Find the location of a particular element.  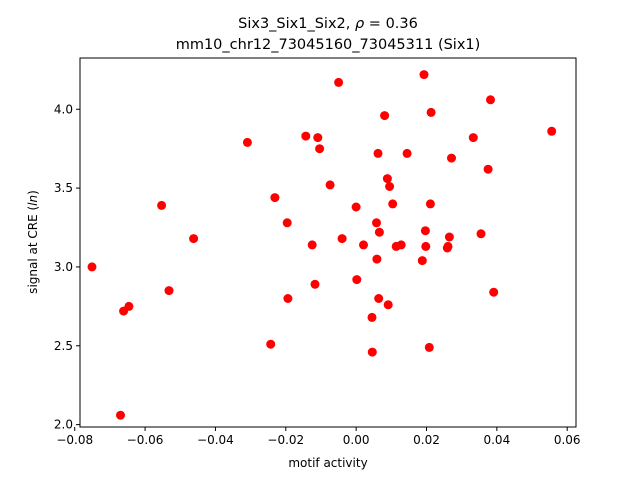

y-axis-ticks: 2.0 2.5 3.0 3.5 4.0 is located at coordinates (67, 267).